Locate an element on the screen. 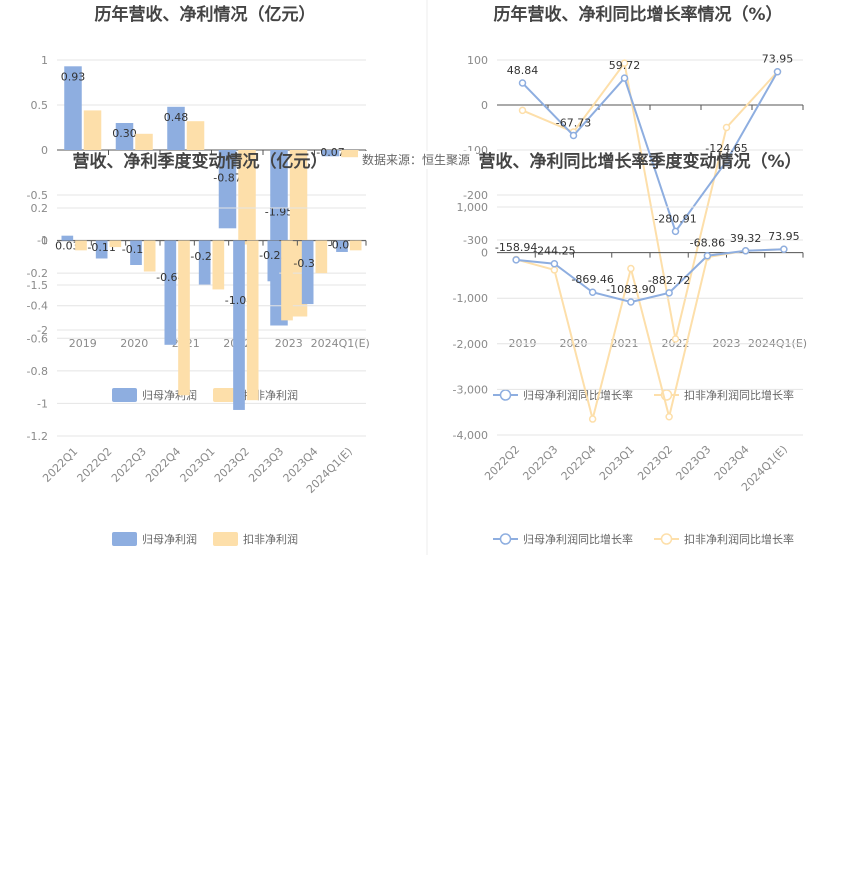 The image size is (850, 890). data-label: -882.72 is located at coordinates (669, 280).